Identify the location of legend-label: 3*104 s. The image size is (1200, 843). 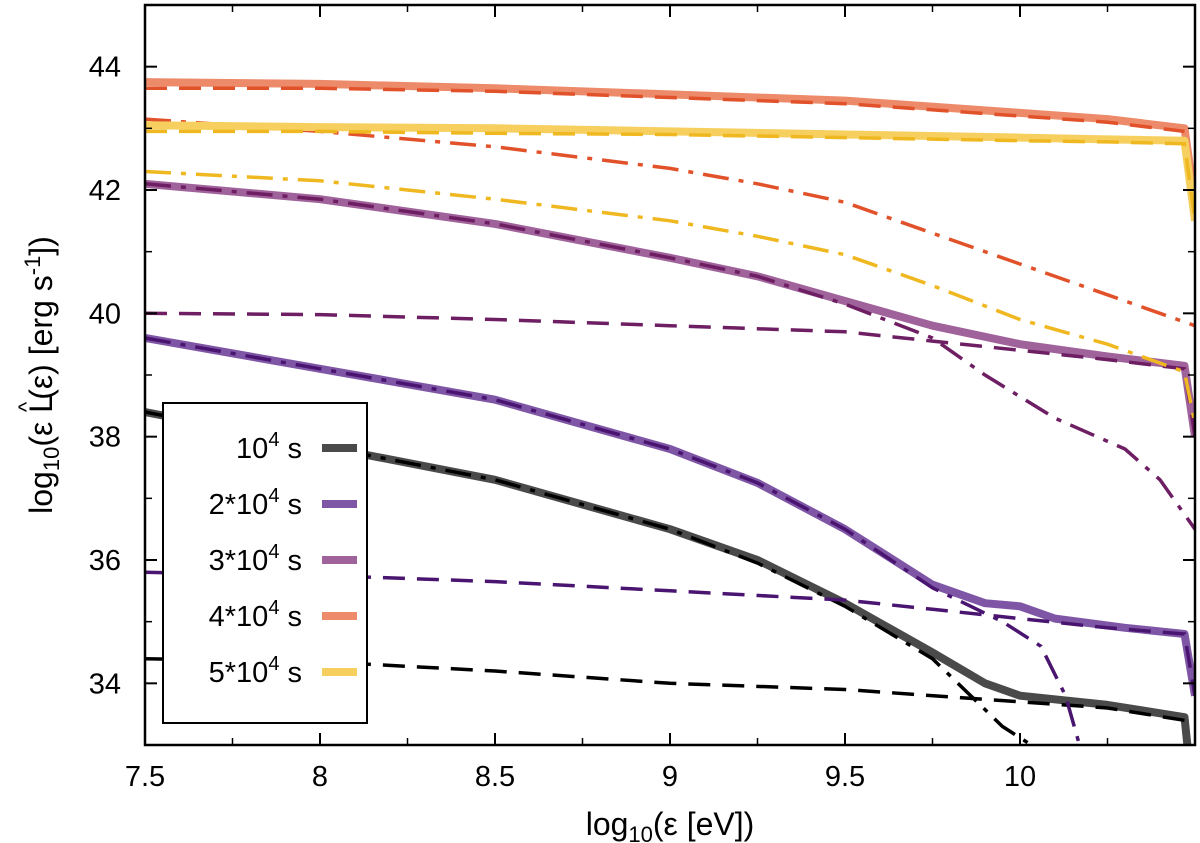
(255, 559).